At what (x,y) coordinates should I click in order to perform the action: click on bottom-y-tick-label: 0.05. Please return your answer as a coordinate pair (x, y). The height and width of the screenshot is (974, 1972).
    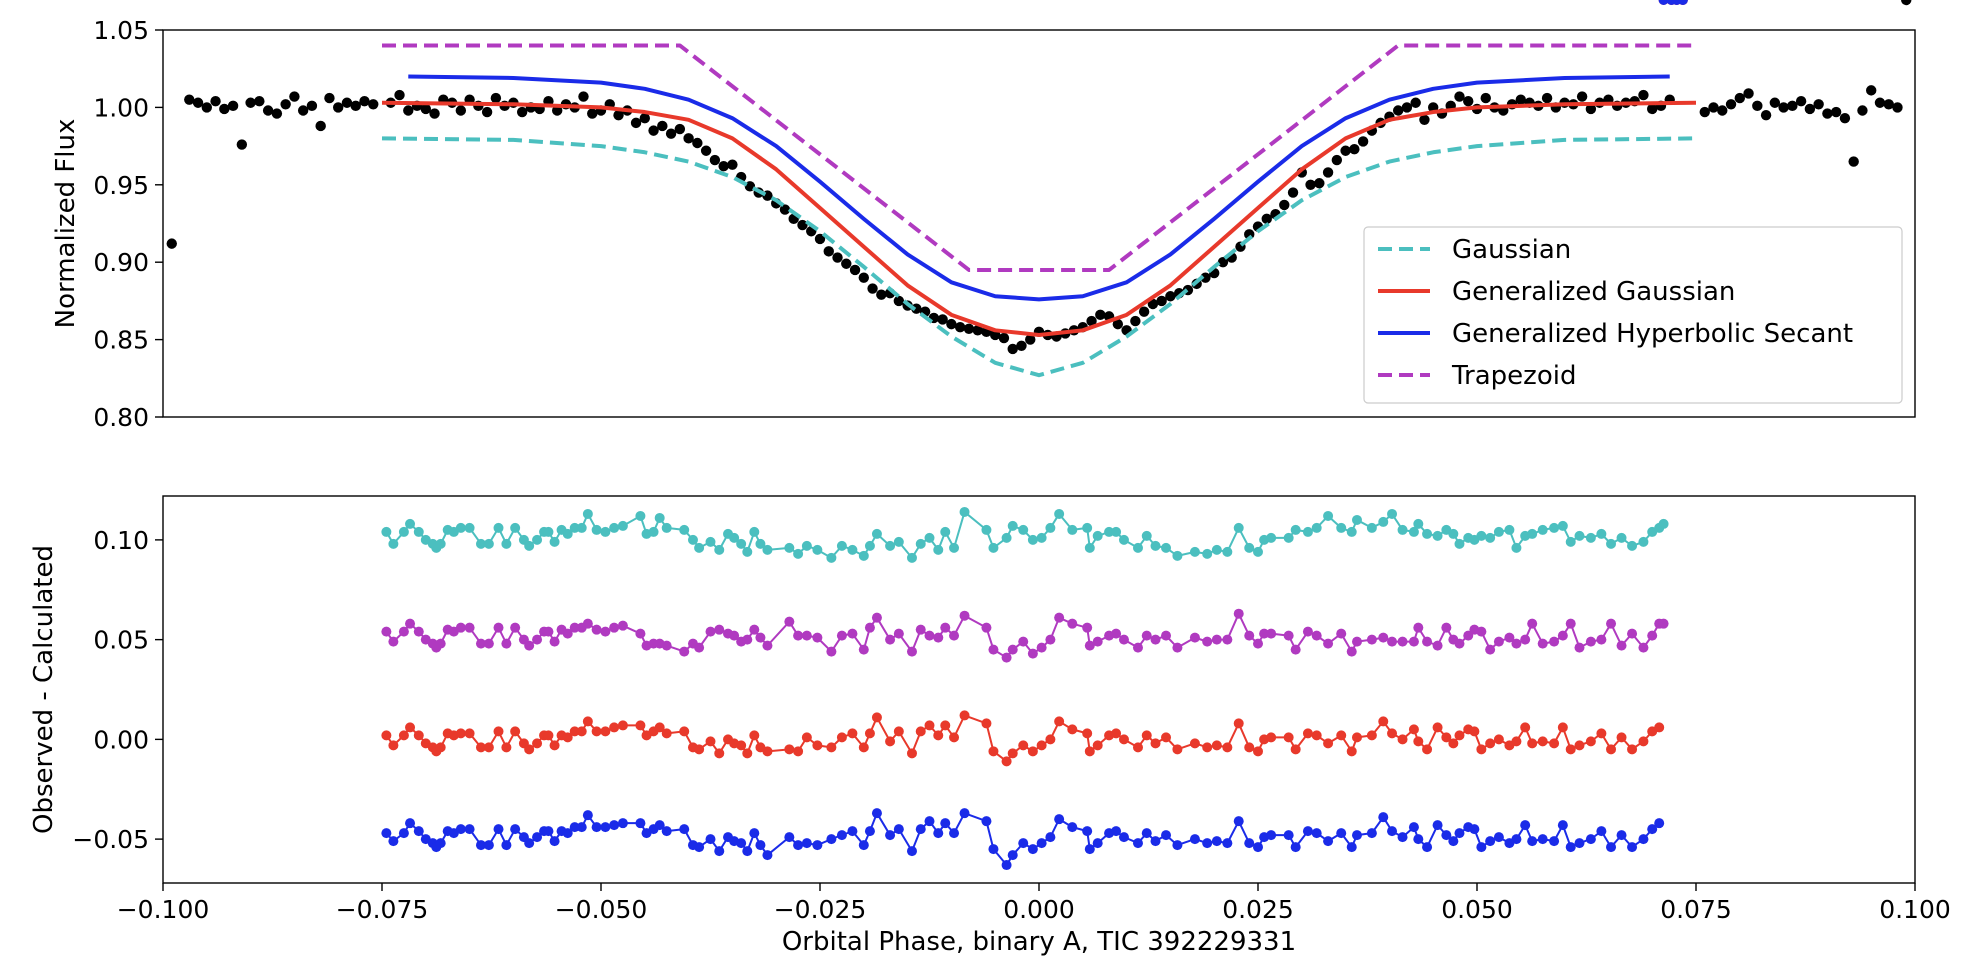
    Looking at the image, I should click on (121, 640).